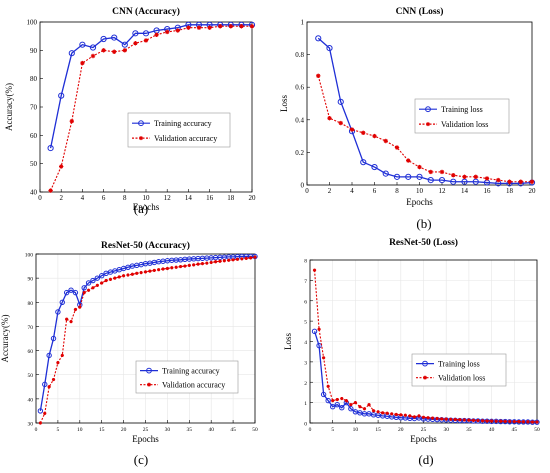 This screenshot has height=473, width=550. Describe the element at coordinates (34, 136) in the screenshot. I see `y-tick-label: 60` at that location.